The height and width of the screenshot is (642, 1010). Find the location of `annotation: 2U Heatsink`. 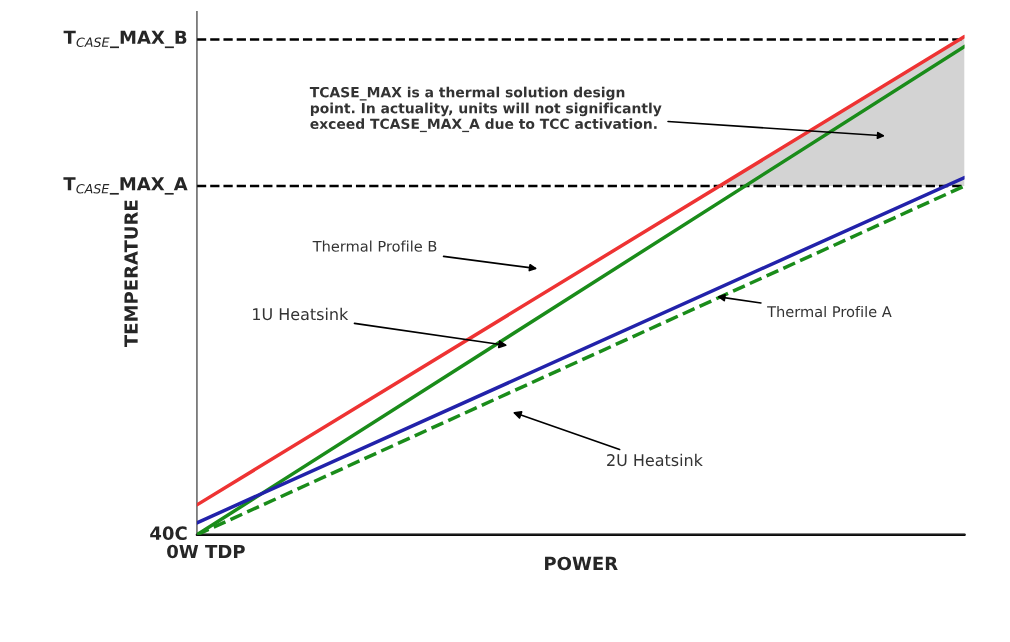

annotation: 2U Heatsink is located at coordinates (655, 460).